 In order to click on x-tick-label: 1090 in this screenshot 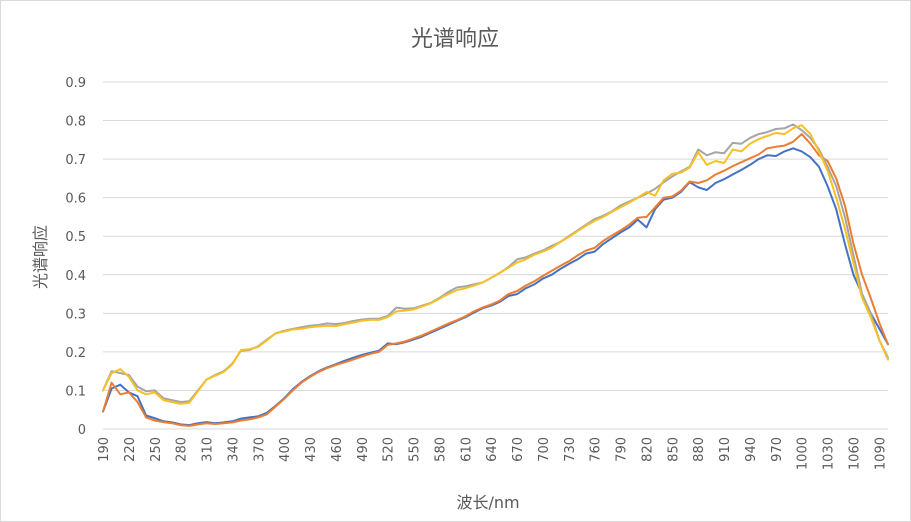, I will do `click(880, 453)`.